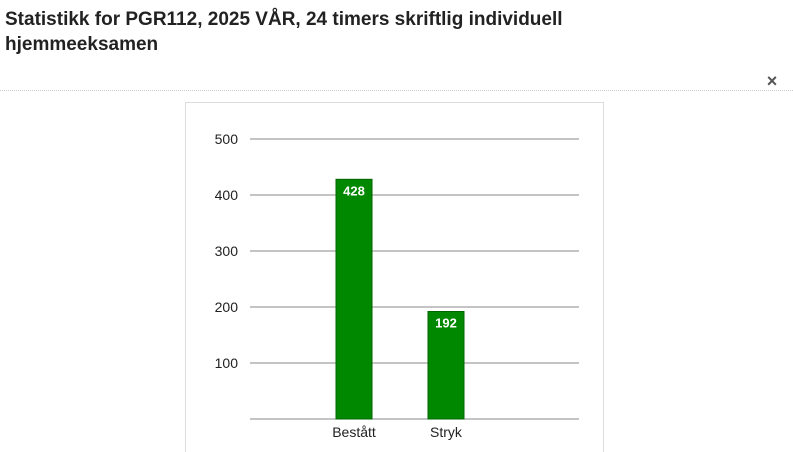 The image size is (793, 452). What do you see at coordinates (227, 251) in the screenshot?
I see `y-tick-label: 300` at bounding box center [227, 251].